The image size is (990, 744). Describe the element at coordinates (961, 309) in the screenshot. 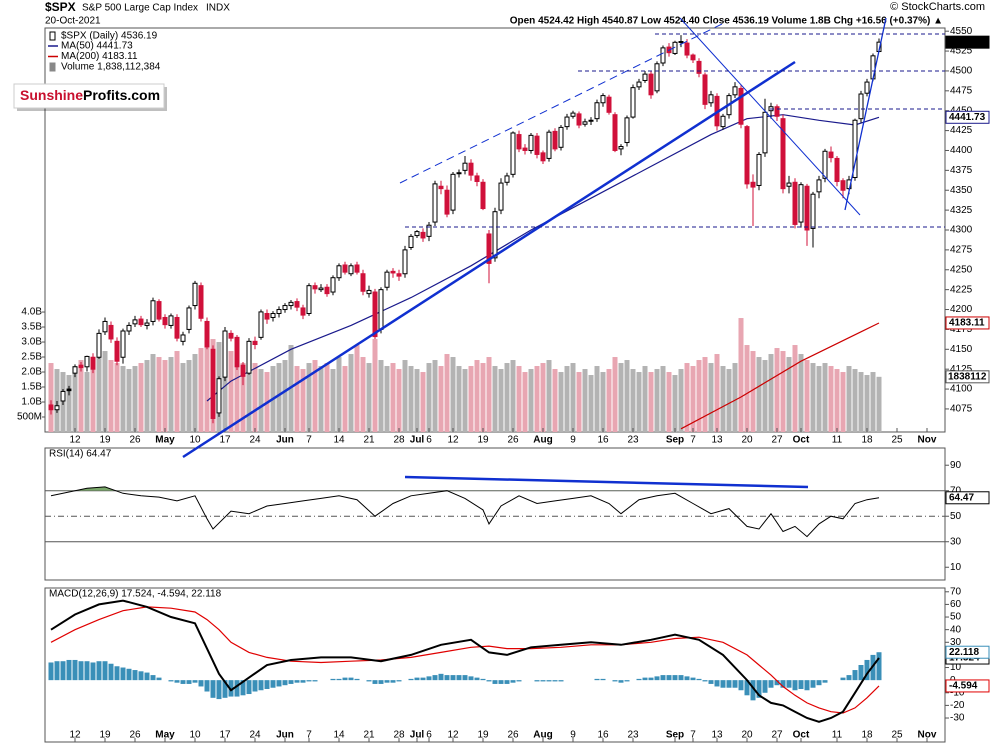

I see `y-tick-label: 4200` at that location.